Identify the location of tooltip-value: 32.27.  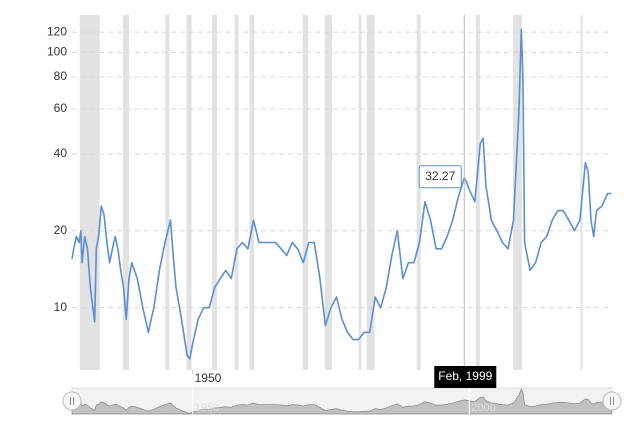
(440, 176).